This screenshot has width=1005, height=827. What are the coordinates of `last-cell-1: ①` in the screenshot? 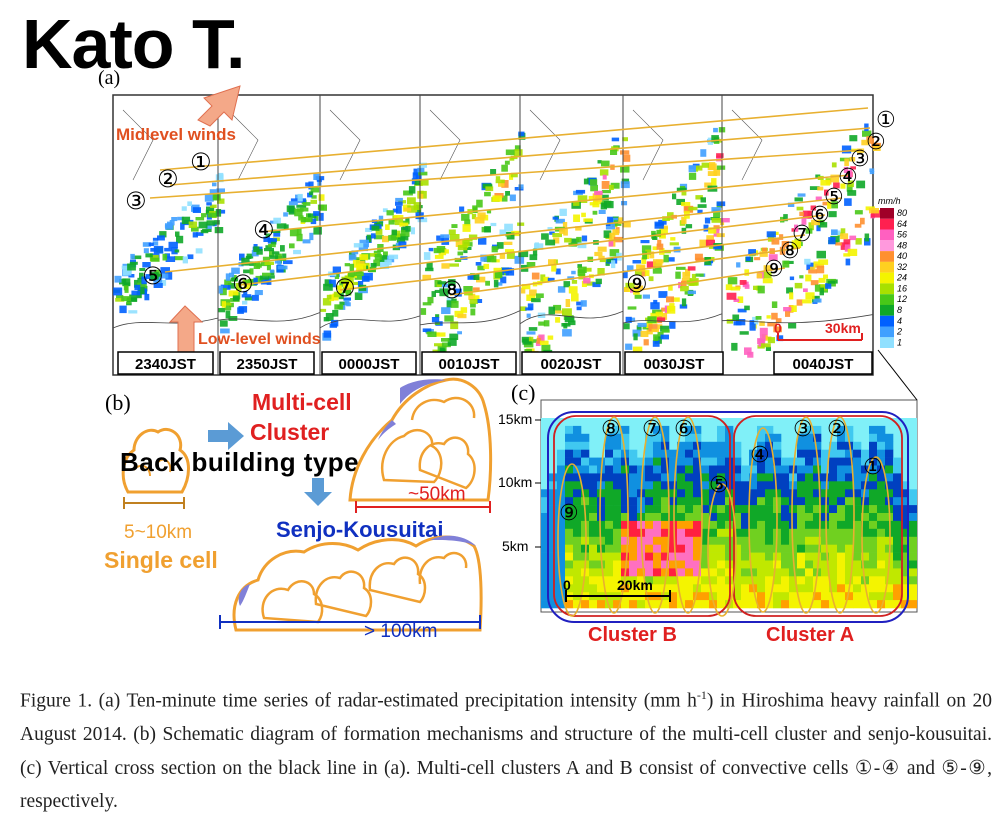 It's located at (886, 120).